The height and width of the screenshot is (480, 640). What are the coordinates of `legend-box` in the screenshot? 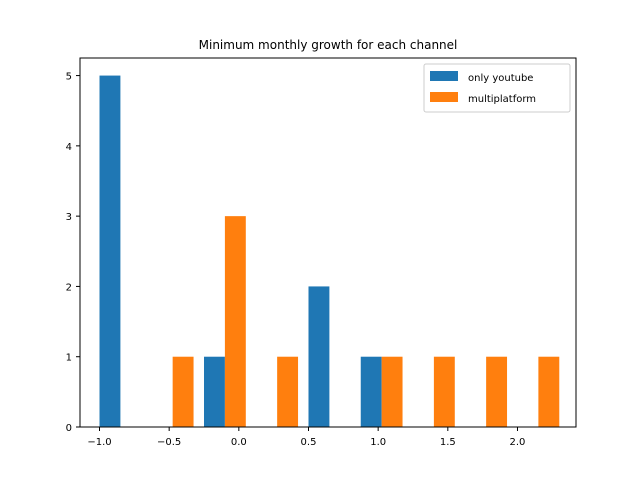 It's located at (497, 88).